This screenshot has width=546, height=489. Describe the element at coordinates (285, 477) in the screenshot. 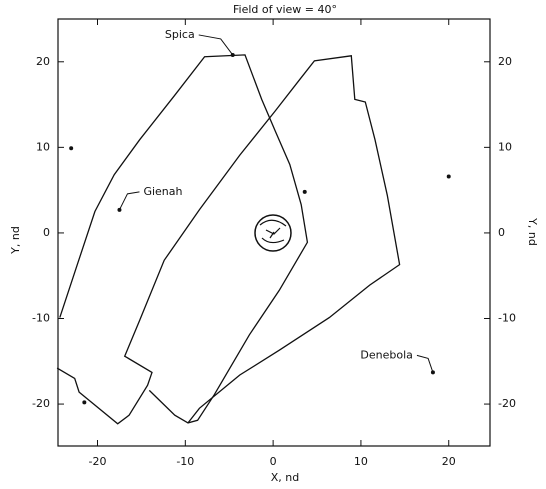

I see `x-axis-label: X, nd` at that location.